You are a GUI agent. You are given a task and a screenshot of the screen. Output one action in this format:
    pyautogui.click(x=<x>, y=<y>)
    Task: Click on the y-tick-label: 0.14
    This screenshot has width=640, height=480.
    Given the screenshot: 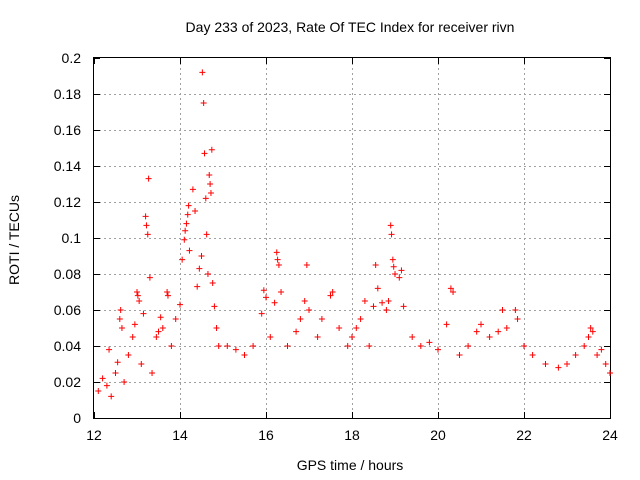 What is the action you would take?
    pyautogui.click(x=67, y=166)
    